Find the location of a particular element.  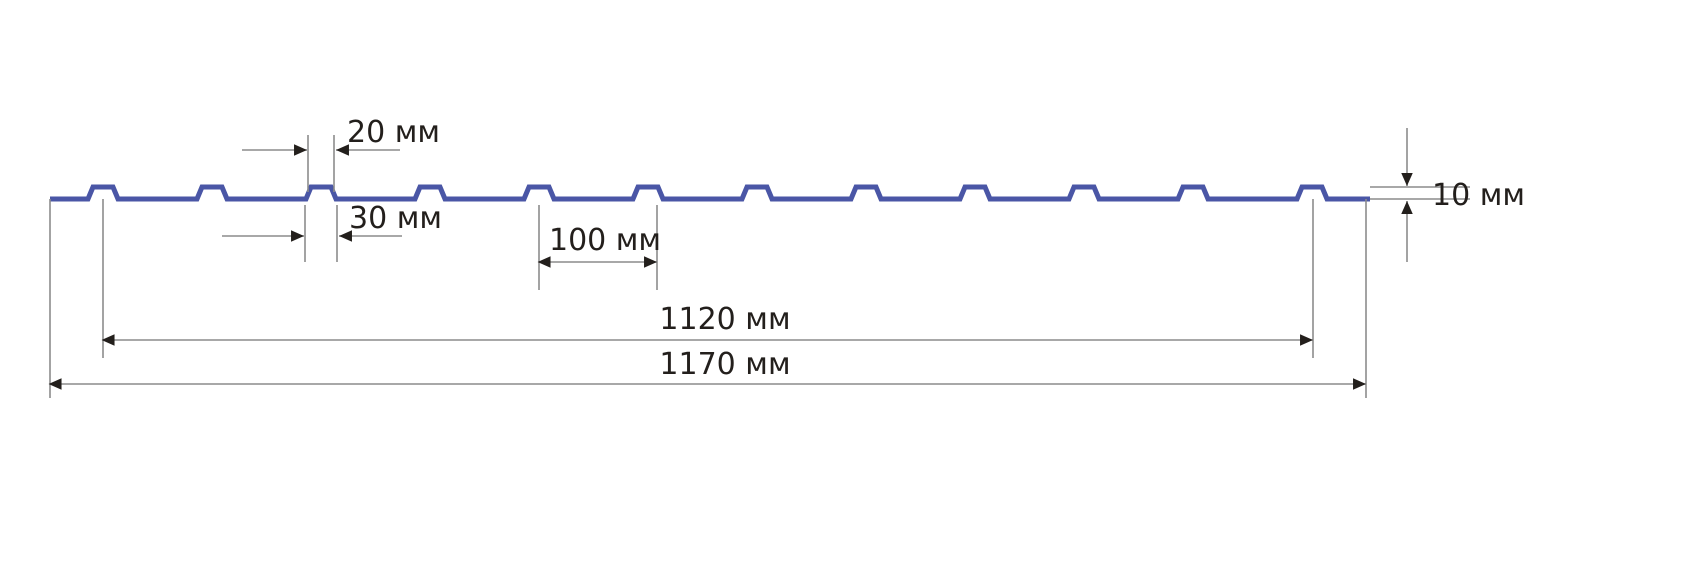

dim-label-rib-pitch: 100 мм is located at coordinates (605, 240).